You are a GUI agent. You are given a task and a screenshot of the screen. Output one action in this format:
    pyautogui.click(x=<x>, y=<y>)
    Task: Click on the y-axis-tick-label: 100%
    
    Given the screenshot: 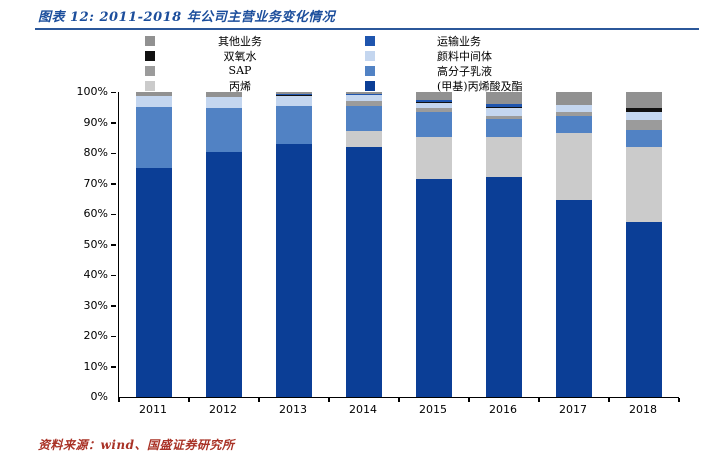 What is the action you would take?
    pyautogui.click(x=92, y=91)
    